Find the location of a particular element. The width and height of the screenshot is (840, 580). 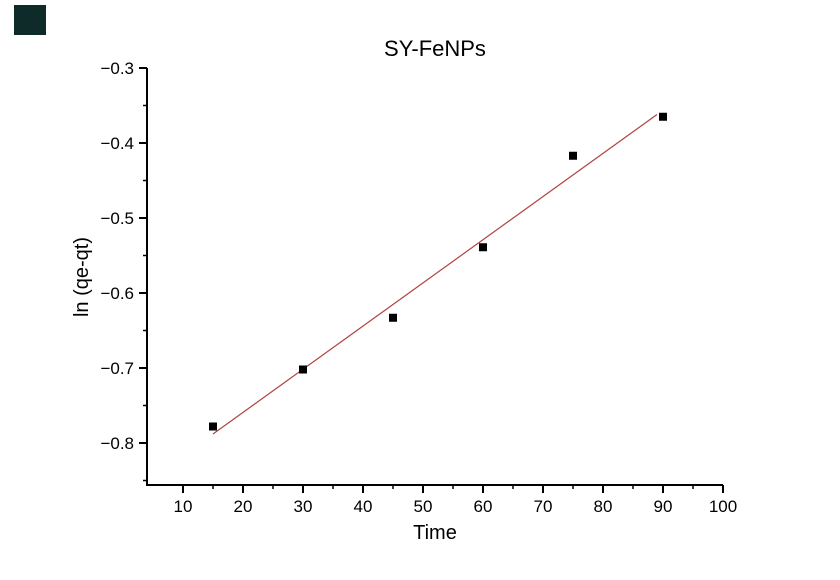

x-tick-label: 50 is located at coordinates (423, 506).